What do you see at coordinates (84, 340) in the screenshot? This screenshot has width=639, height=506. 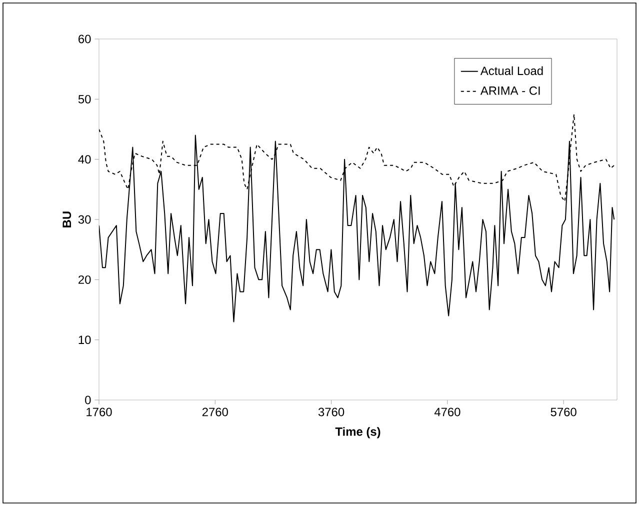 I see `y-tick-label: 10` at bounding box center [84, 340].